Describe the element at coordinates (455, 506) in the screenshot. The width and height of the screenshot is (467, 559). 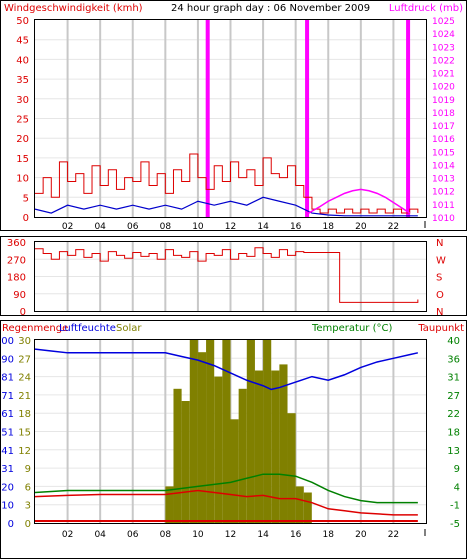
I see `y-tick-label: -1` at that location.